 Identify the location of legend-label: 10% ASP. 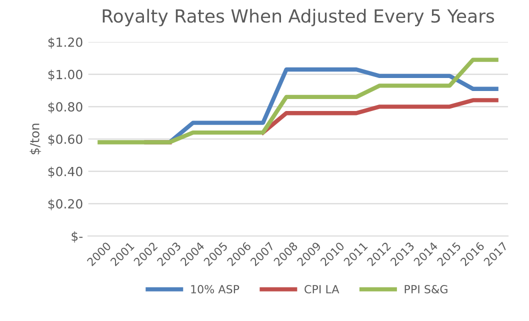
(215, 289).